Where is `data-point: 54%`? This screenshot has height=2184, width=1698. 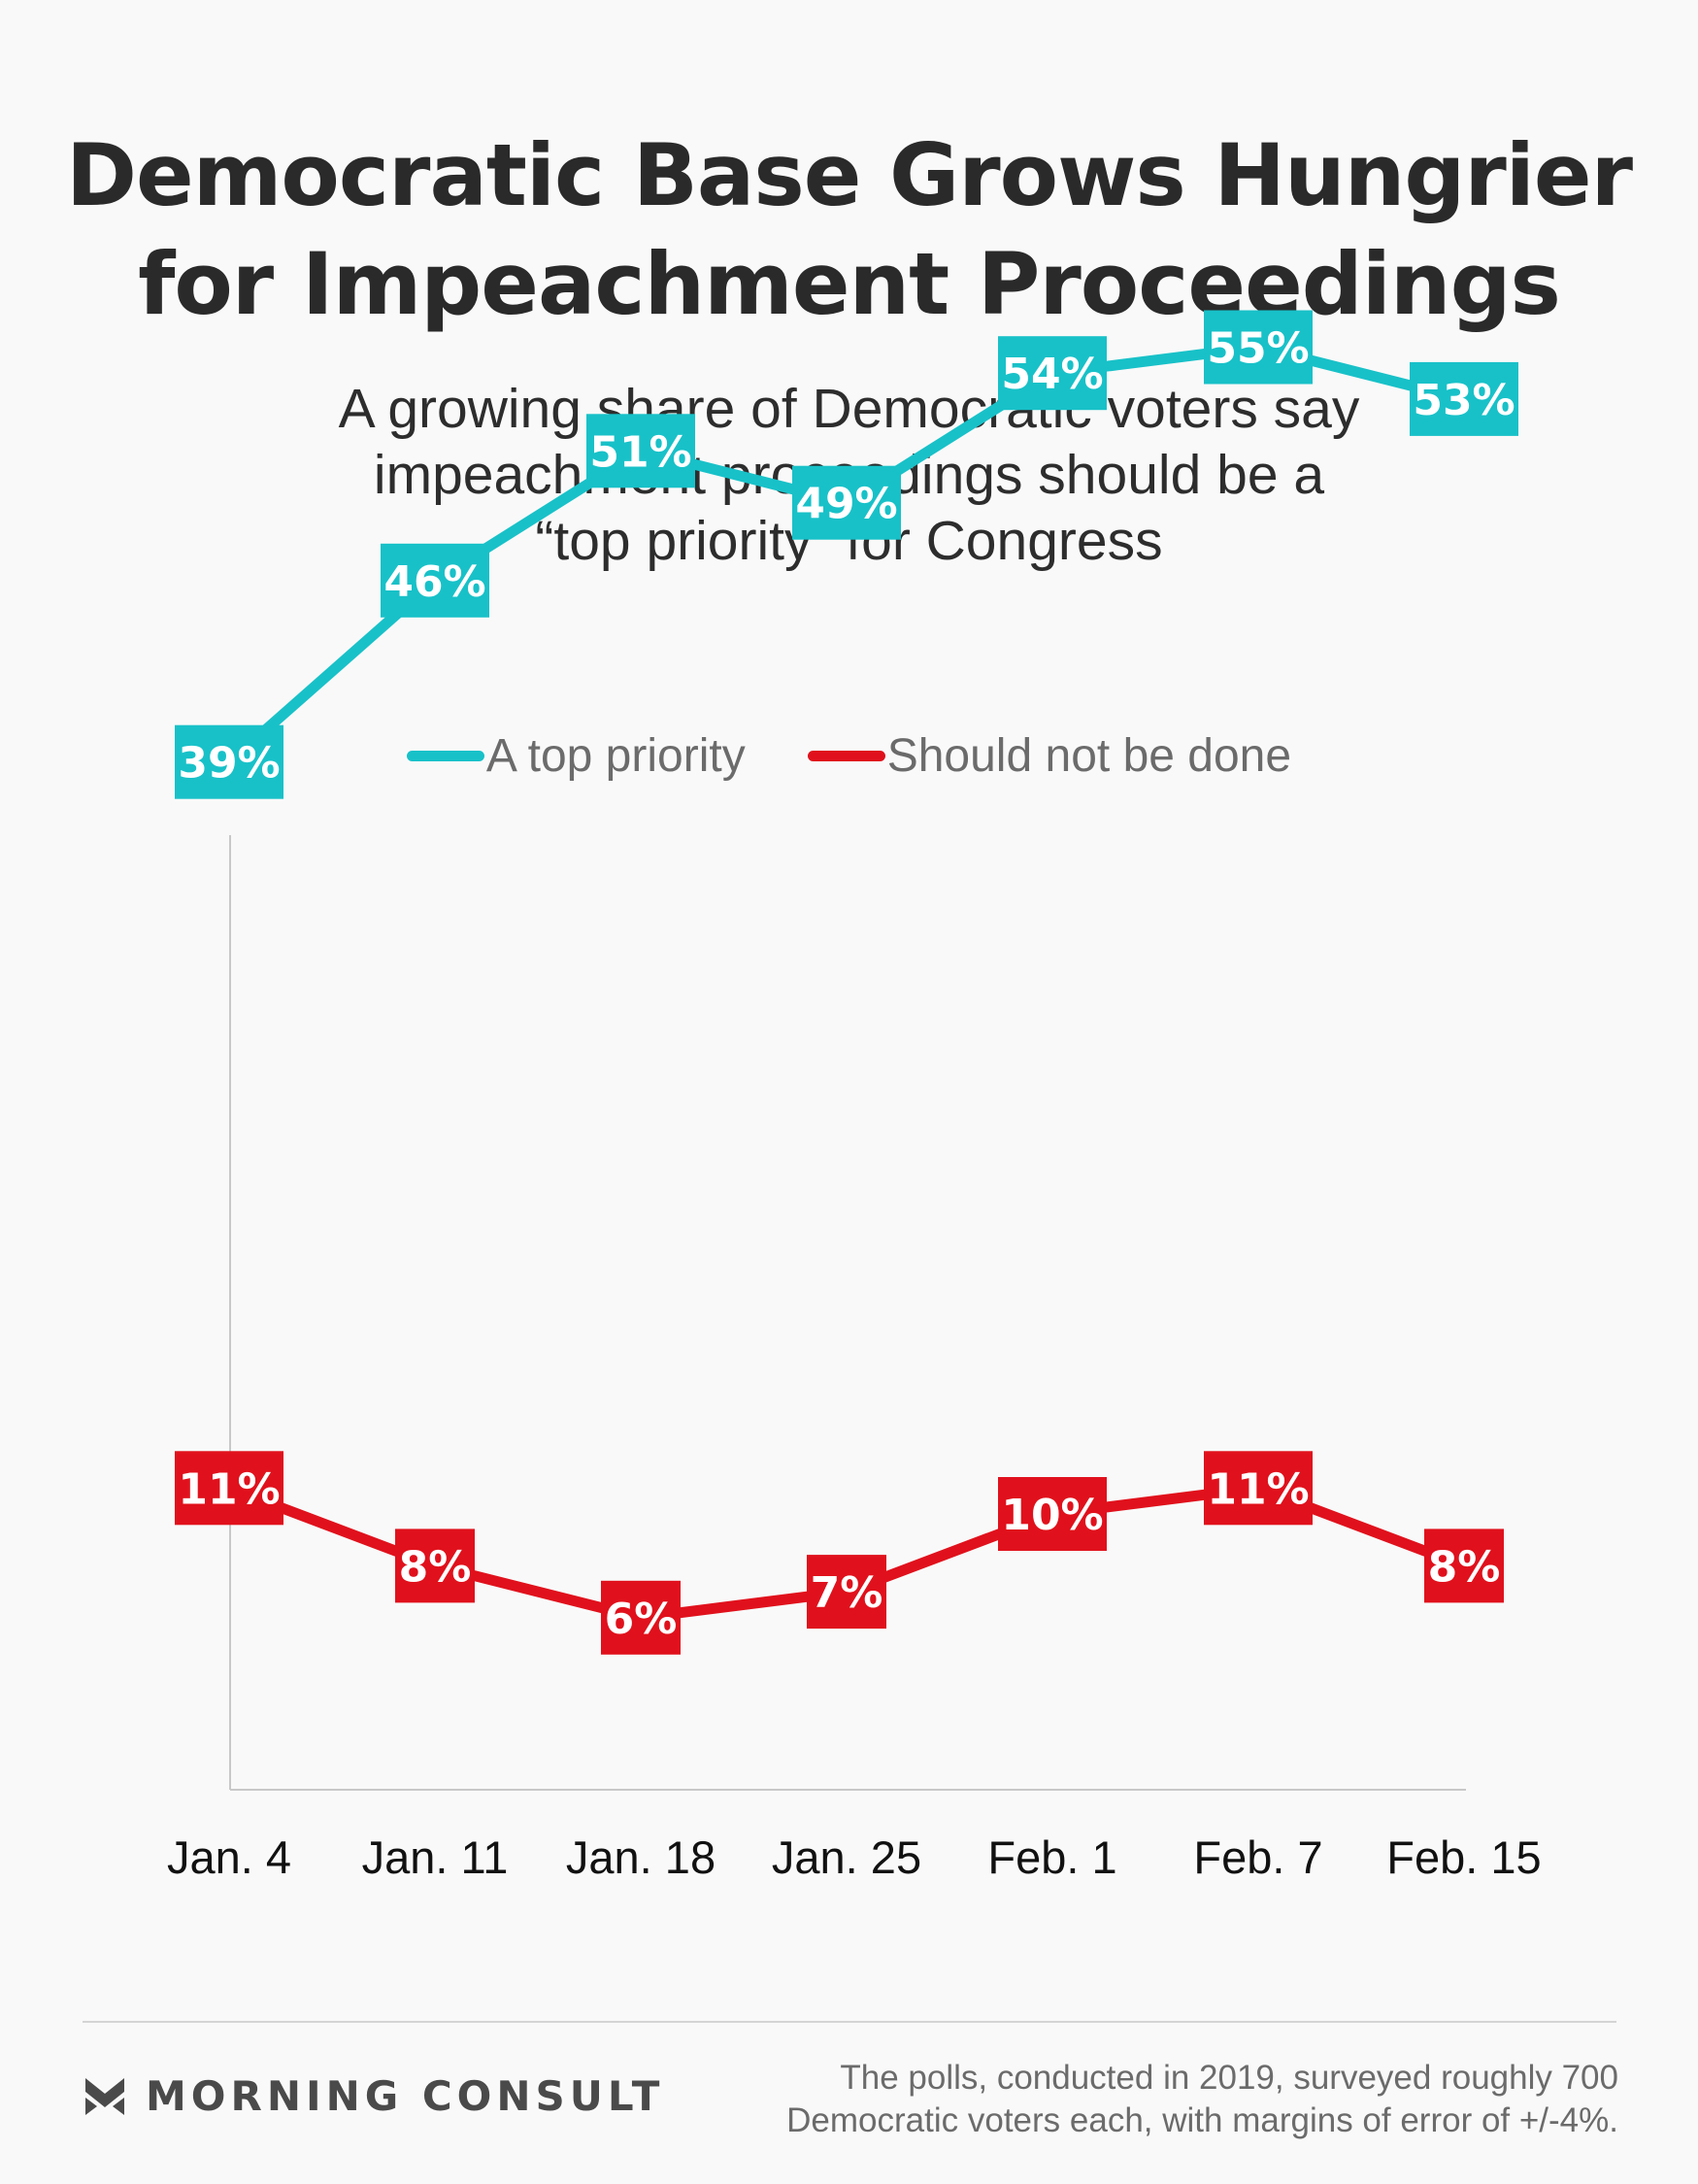
data-point: 54% is located at coordinates (1052, 373).